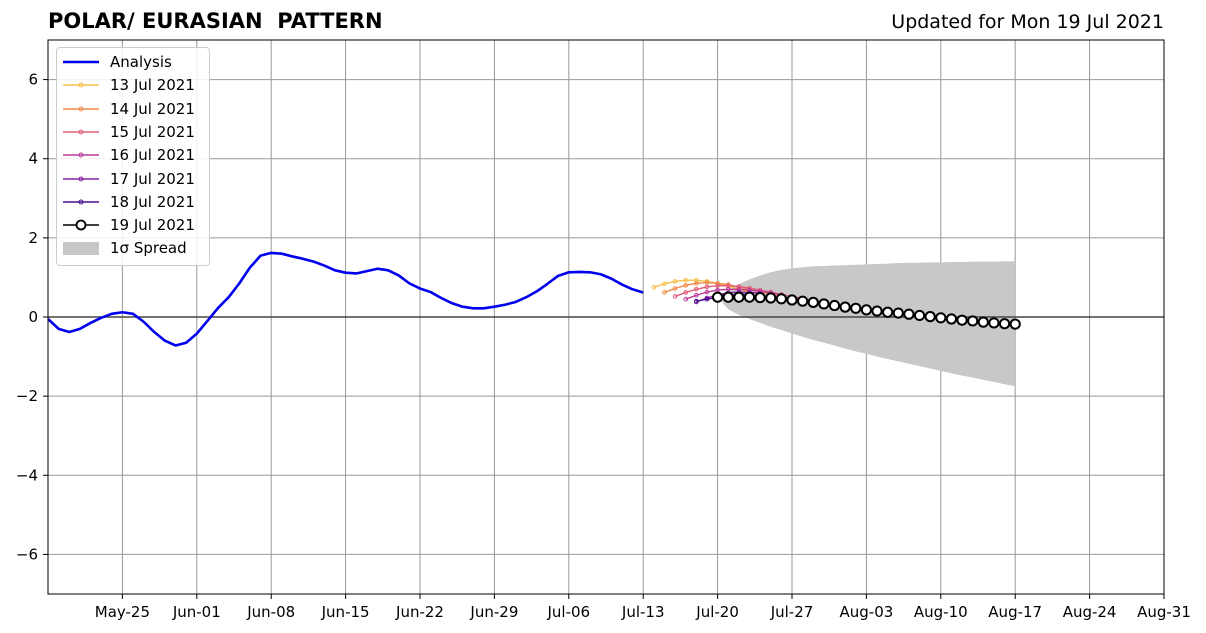 This screenshot has width=1206, height=633. I want to click on legend-entry: 18 Jul 2021, so click(133, 202).